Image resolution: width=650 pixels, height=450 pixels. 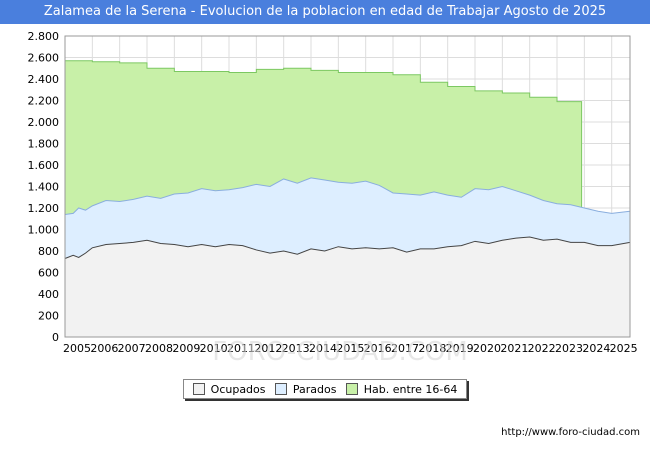 I want to click on y-tick-label: 800, so click(x=48, y=251).